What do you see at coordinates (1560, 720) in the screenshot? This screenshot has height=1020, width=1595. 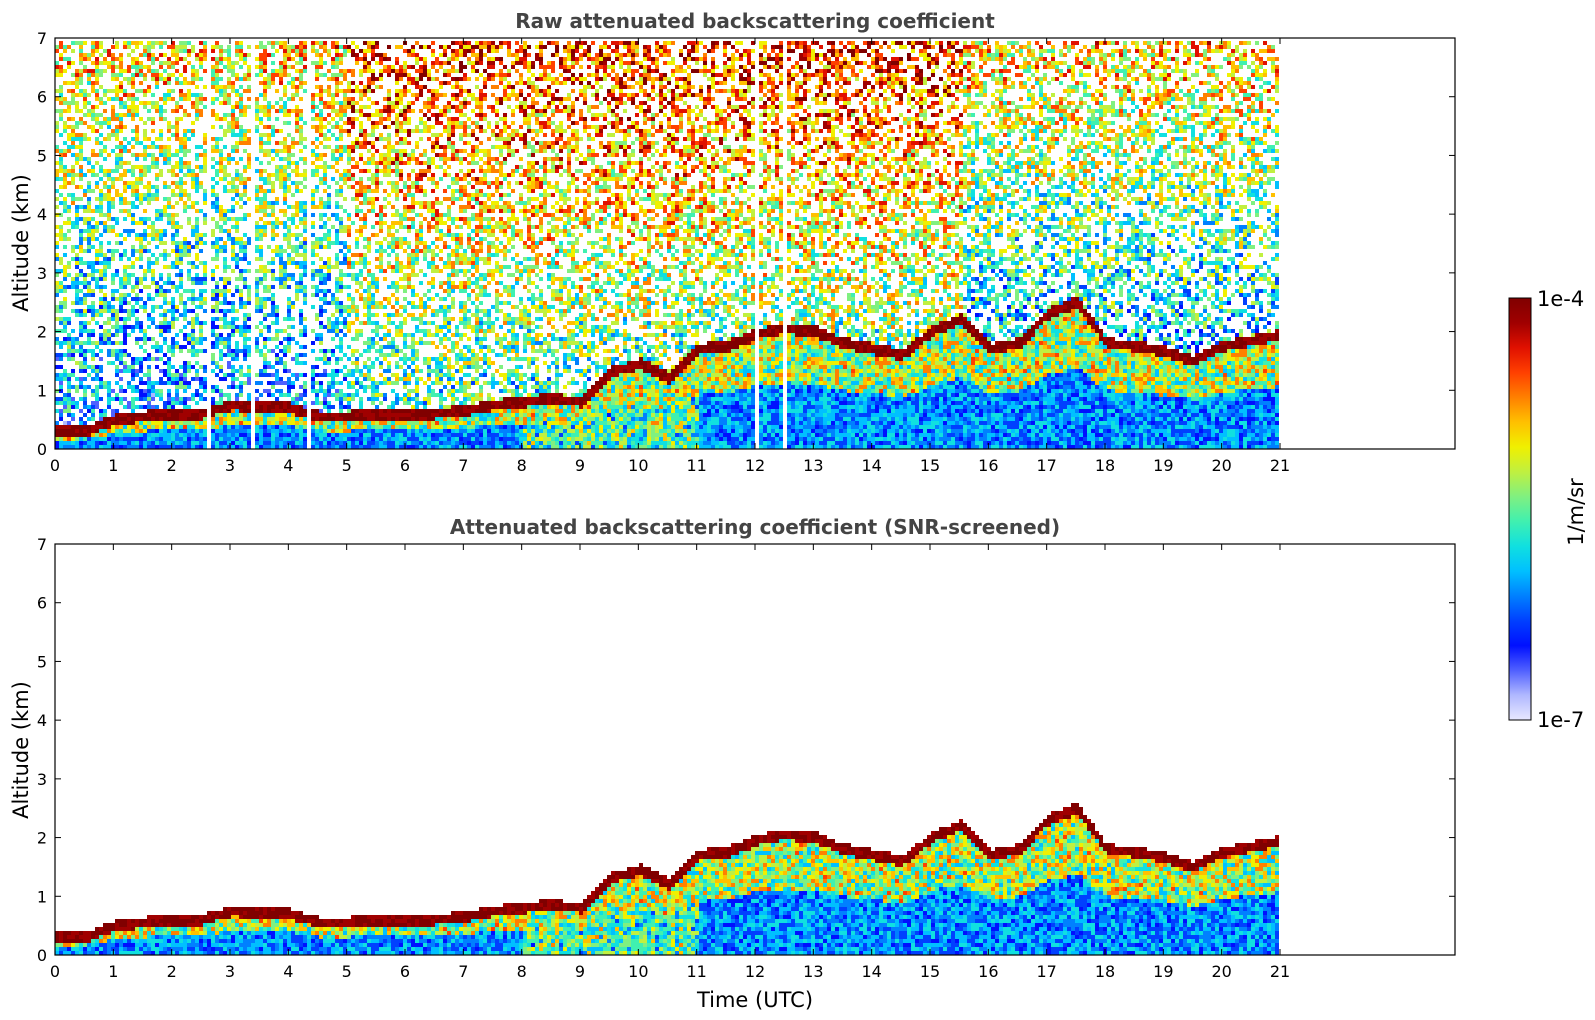 I see `colorbar-min-label: 1e-7` at bounding box center [1560, 720].